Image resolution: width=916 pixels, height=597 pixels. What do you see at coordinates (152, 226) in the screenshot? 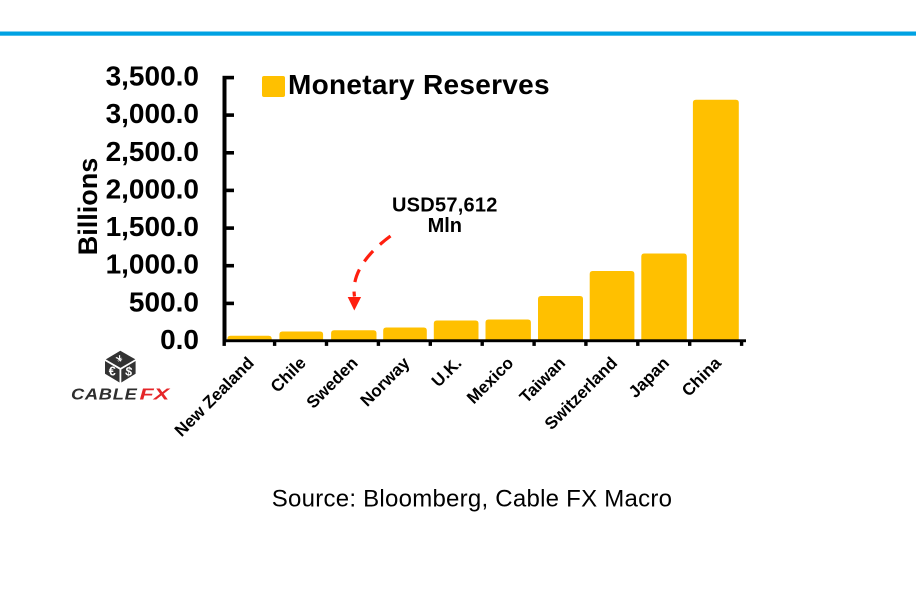
I see `svg-text: 1,500.0` at bounding box center [152, 226].